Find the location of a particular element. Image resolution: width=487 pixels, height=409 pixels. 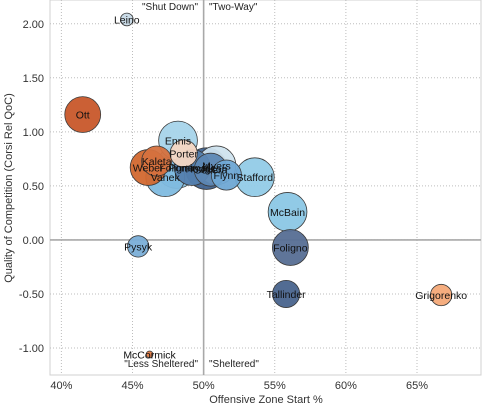

point-label: Porter is located at coordinates (183, 154).